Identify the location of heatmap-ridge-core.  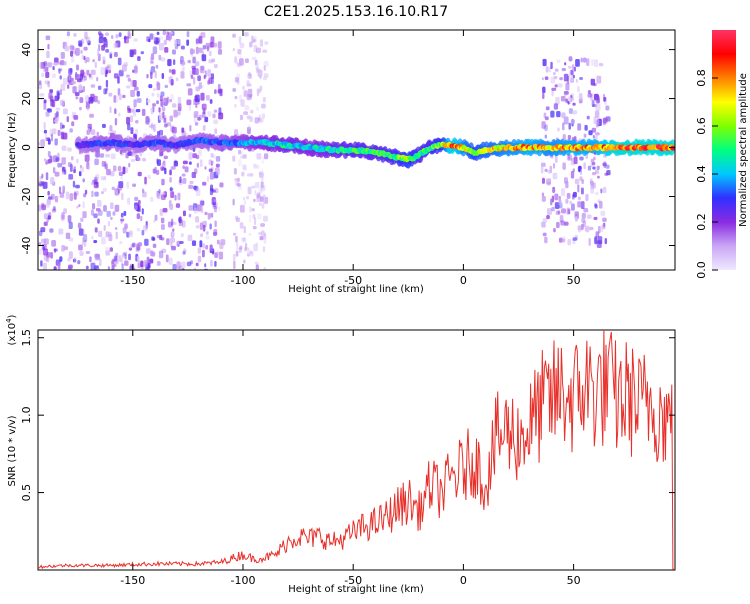
(672, 148).